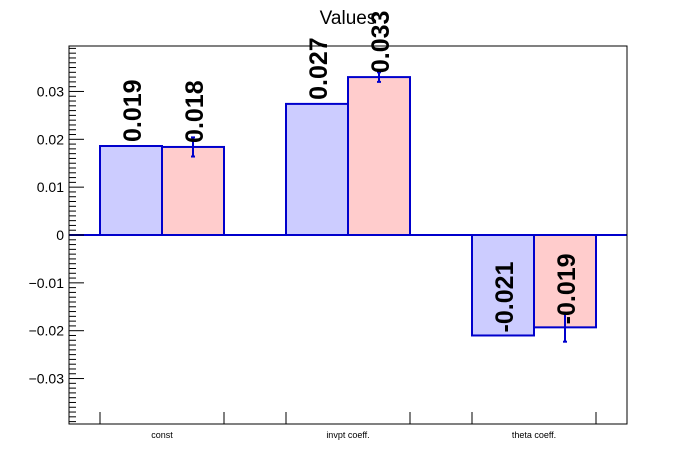 This screenshot has width=696, height=472. I want to click on y-tick-label: 0.02, so click(50, 139).